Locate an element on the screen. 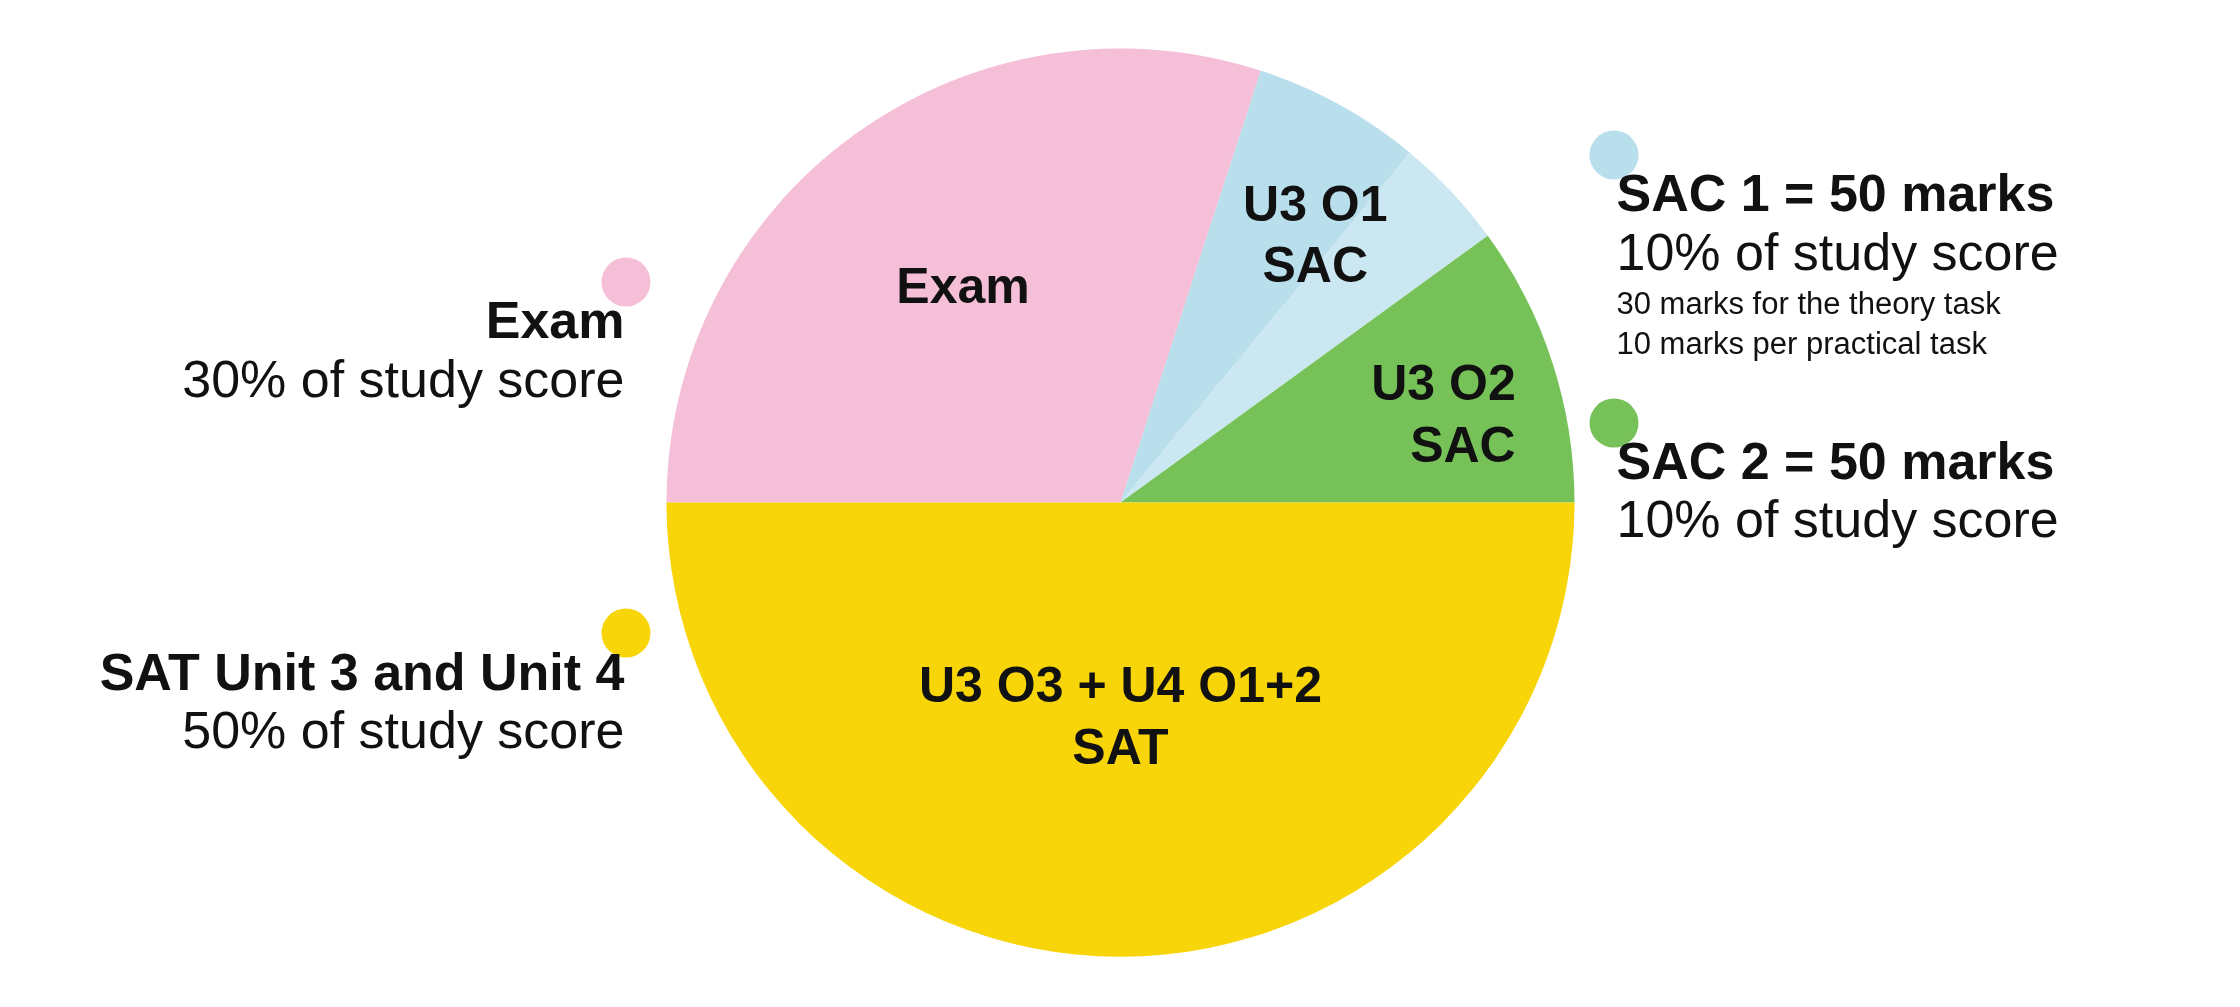 This screenshot has width=2240, height=1007. text: Exam is located at coordinates (555, 319).